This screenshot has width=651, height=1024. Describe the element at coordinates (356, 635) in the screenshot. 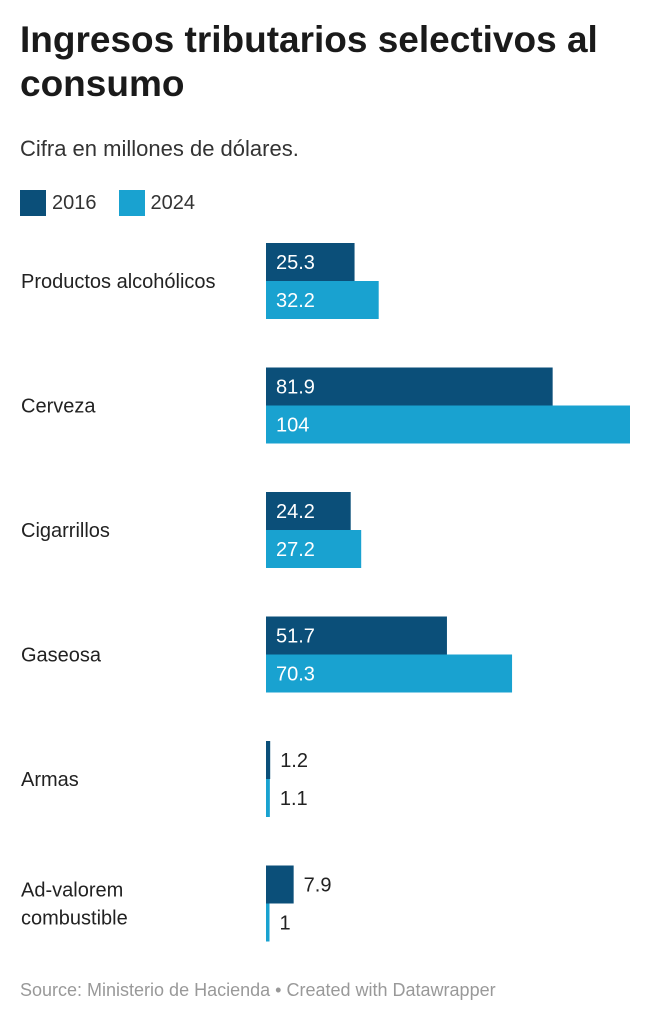

I see `bar-gaseosa-2016` at that location.